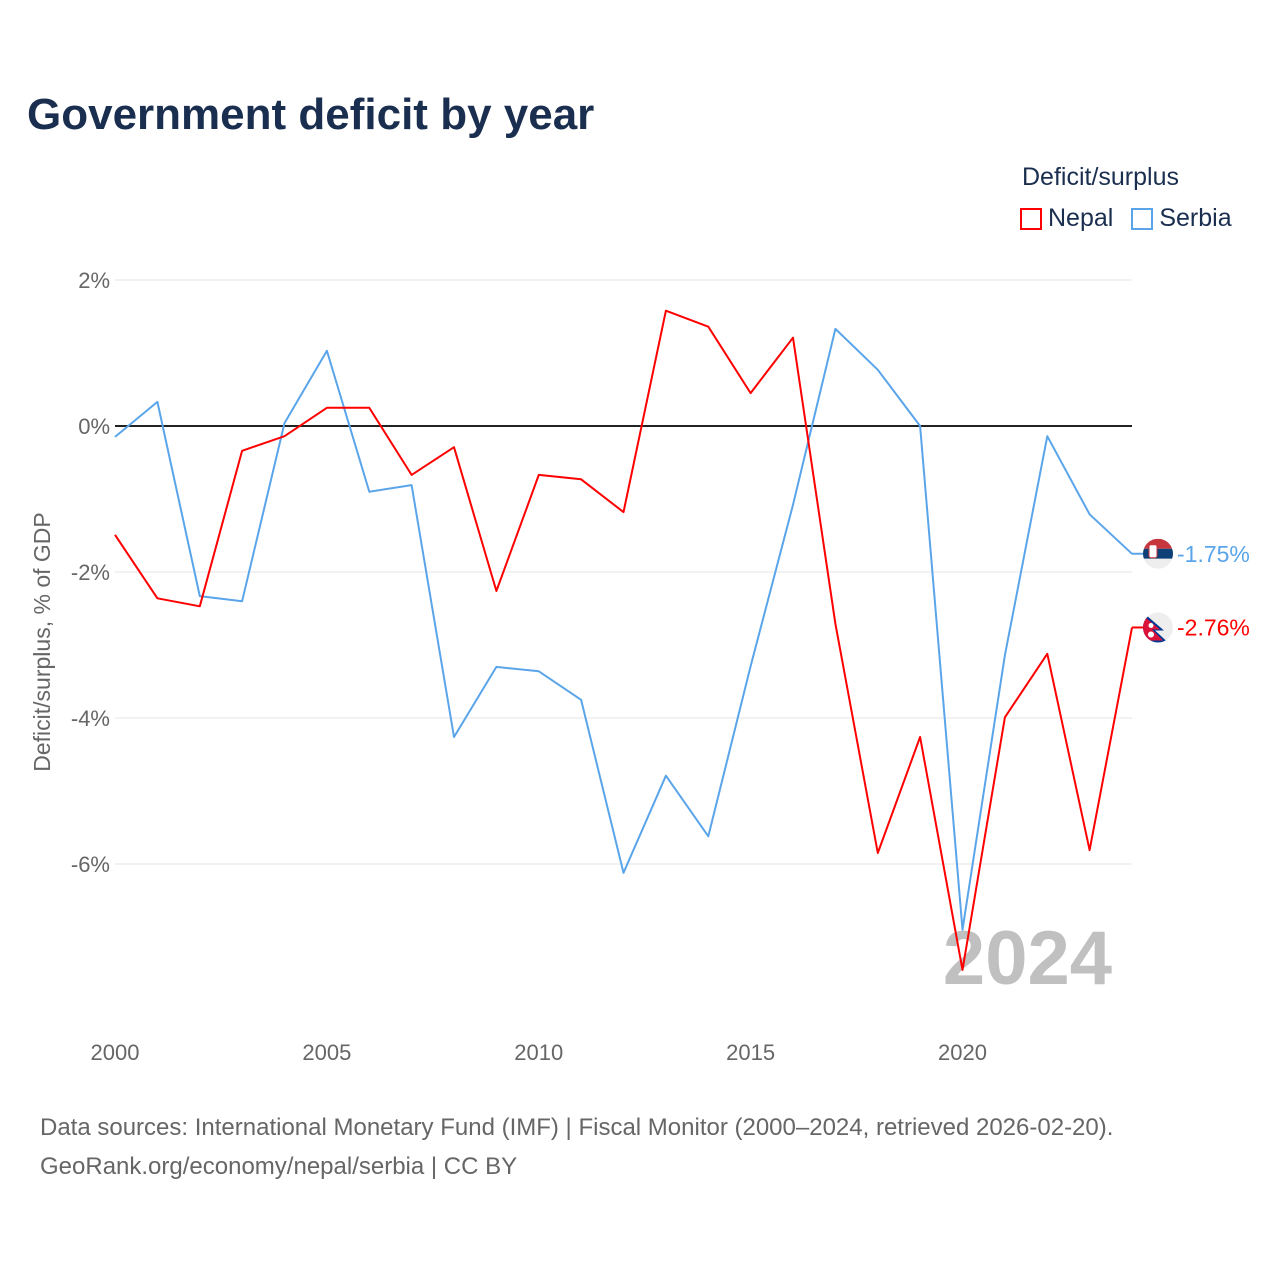 The image size is (1280, 1280). I want to click on flag-stripe-white, so click(1158, 563).